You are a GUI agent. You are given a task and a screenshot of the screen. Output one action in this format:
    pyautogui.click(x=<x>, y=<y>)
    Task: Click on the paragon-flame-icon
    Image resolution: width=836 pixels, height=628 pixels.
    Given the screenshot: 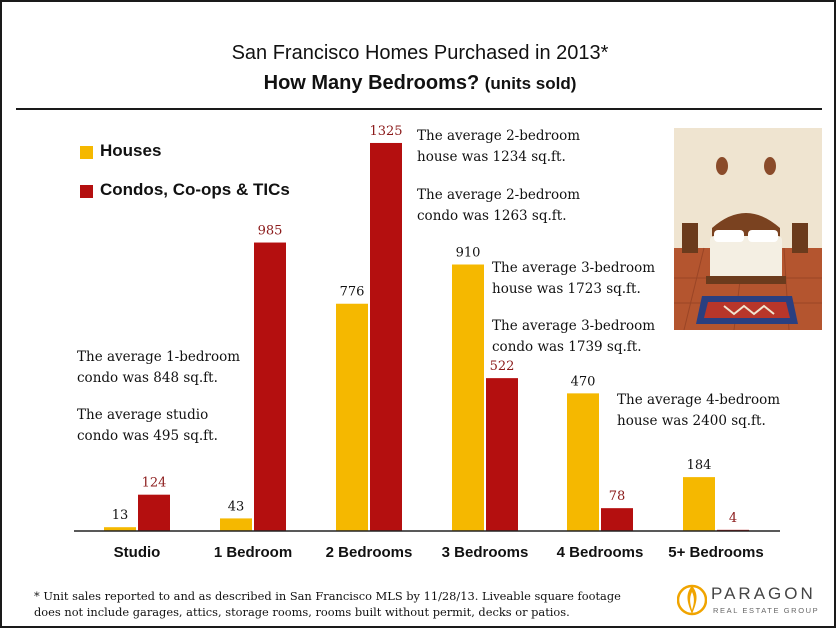 What is the action you would take?
    pyautogui.click(x=692, y=600)
    